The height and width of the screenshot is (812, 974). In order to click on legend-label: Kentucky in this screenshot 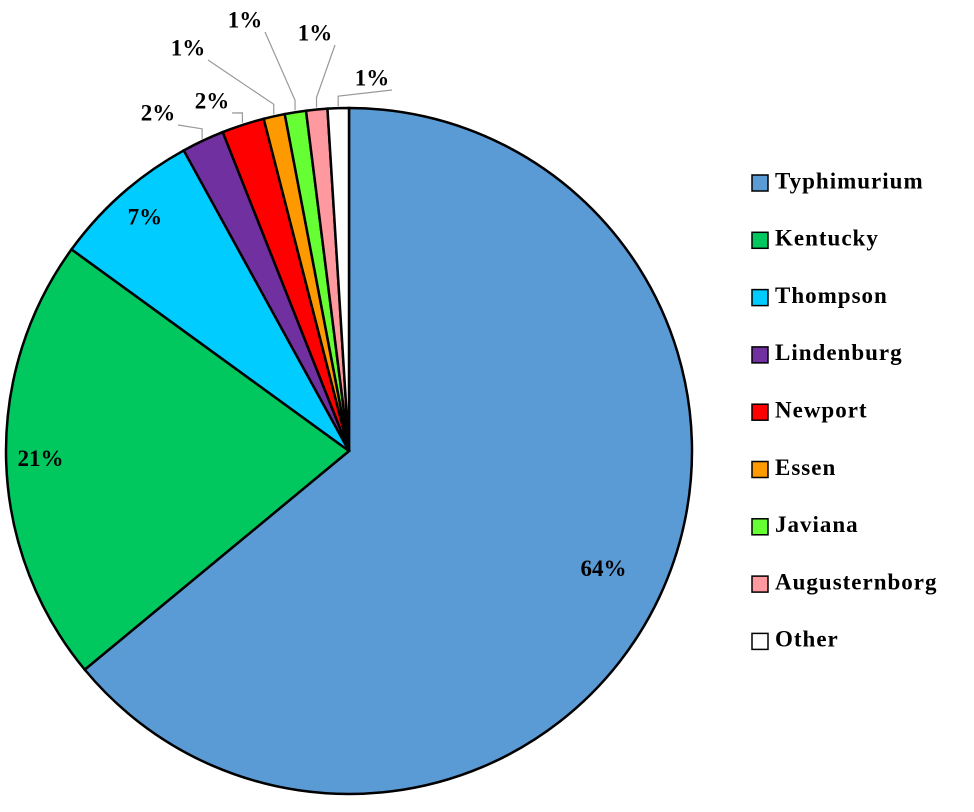, I will do `click(827, 238)`.